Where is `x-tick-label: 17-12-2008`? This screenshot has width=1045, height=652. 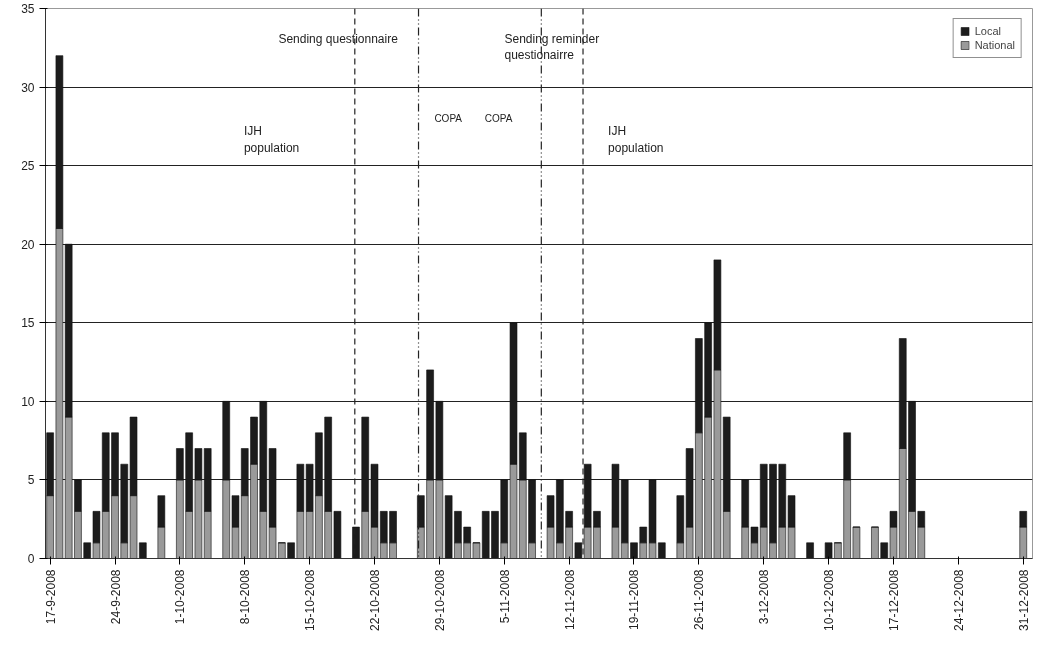 x-tick-label: 17-12-2008 is located at coordinates (893, 600).